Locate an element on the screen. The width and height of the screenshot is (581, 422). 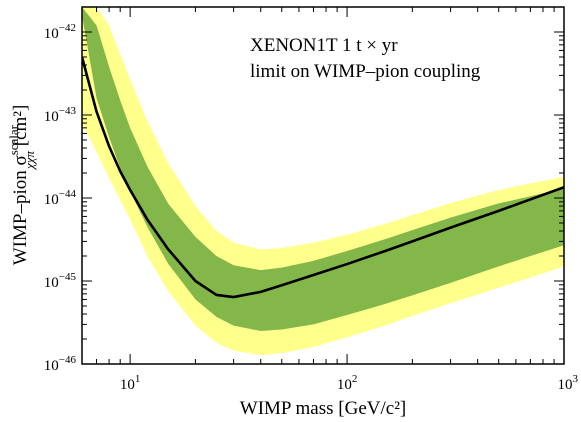
x-tick-label: 10³ is located at coordinates (568, 383).